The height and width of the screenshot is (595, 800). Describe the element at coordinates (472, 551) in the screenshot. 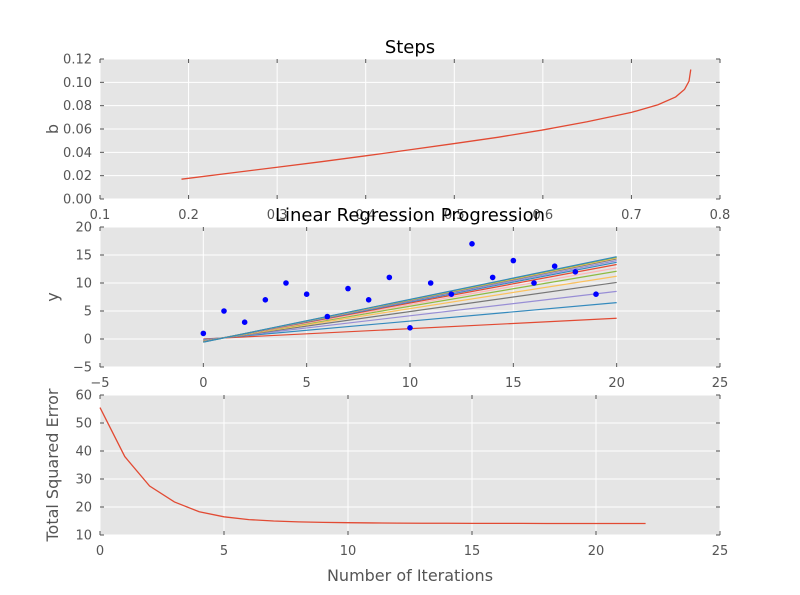

I see `error-x-tick-label: 15` at that location.